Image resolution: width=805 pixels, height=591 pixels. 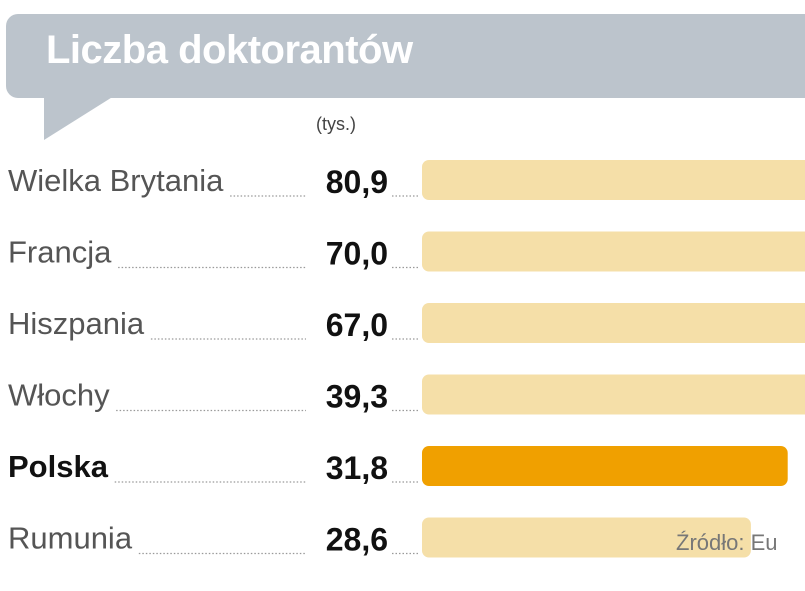 I want to click on unit-label: (tys.), so click(x=336, y=124).